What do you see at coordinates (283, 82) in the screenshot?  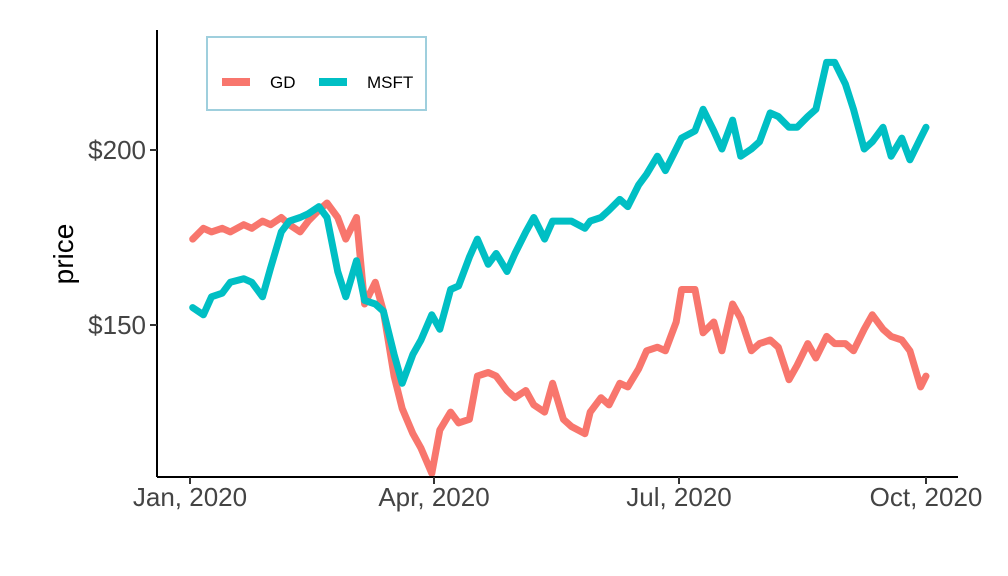 I see `legend-label-gd: GD` at bounding box center [283, 82].